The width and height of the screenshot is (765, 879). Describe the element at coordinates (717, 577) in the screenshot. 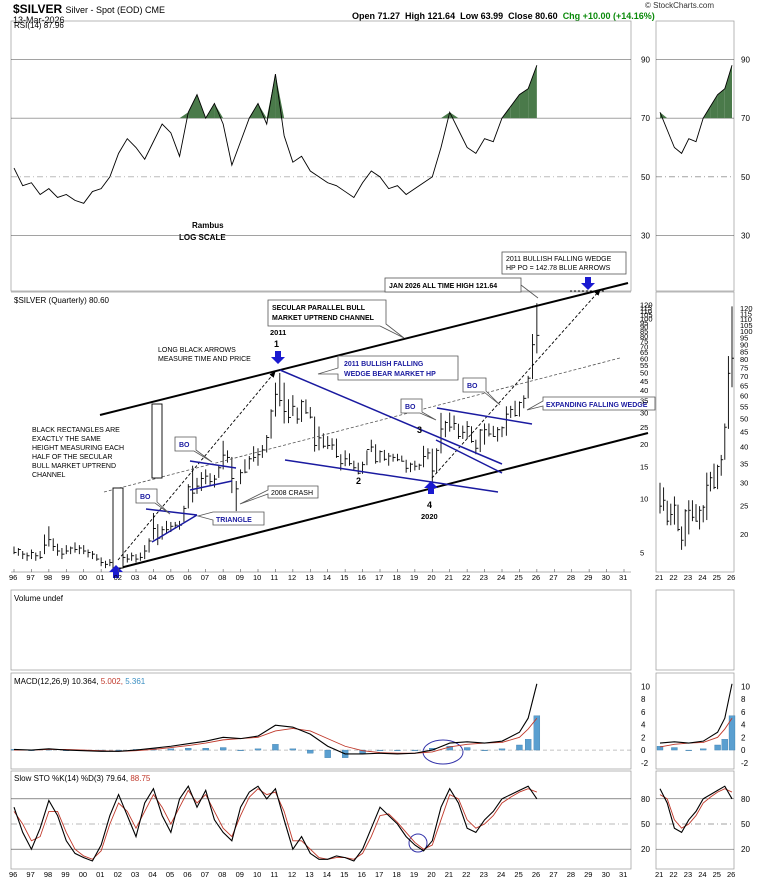

I see `side-x-tick: 25` at that location.